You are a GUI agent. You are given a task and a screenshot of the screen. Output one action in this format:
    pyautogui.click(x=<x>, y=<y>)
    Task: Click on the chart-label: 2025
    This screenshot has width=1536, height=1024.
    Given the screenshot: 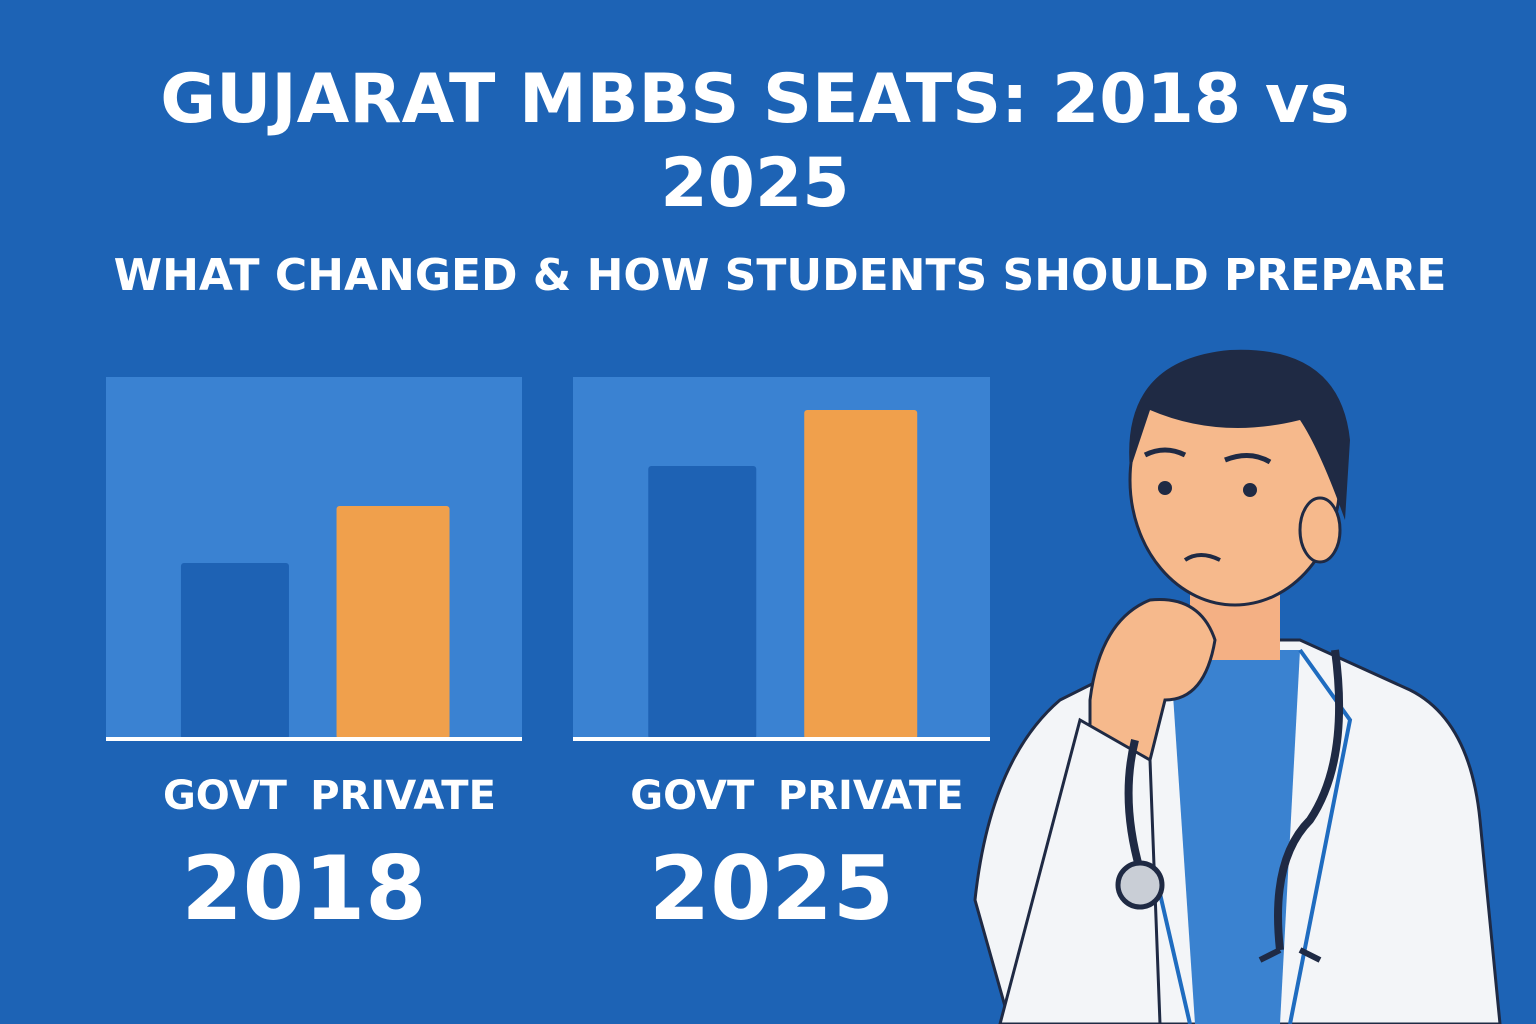 What is the action you would take?
    pyautogui.click(x=771, y=888)
    